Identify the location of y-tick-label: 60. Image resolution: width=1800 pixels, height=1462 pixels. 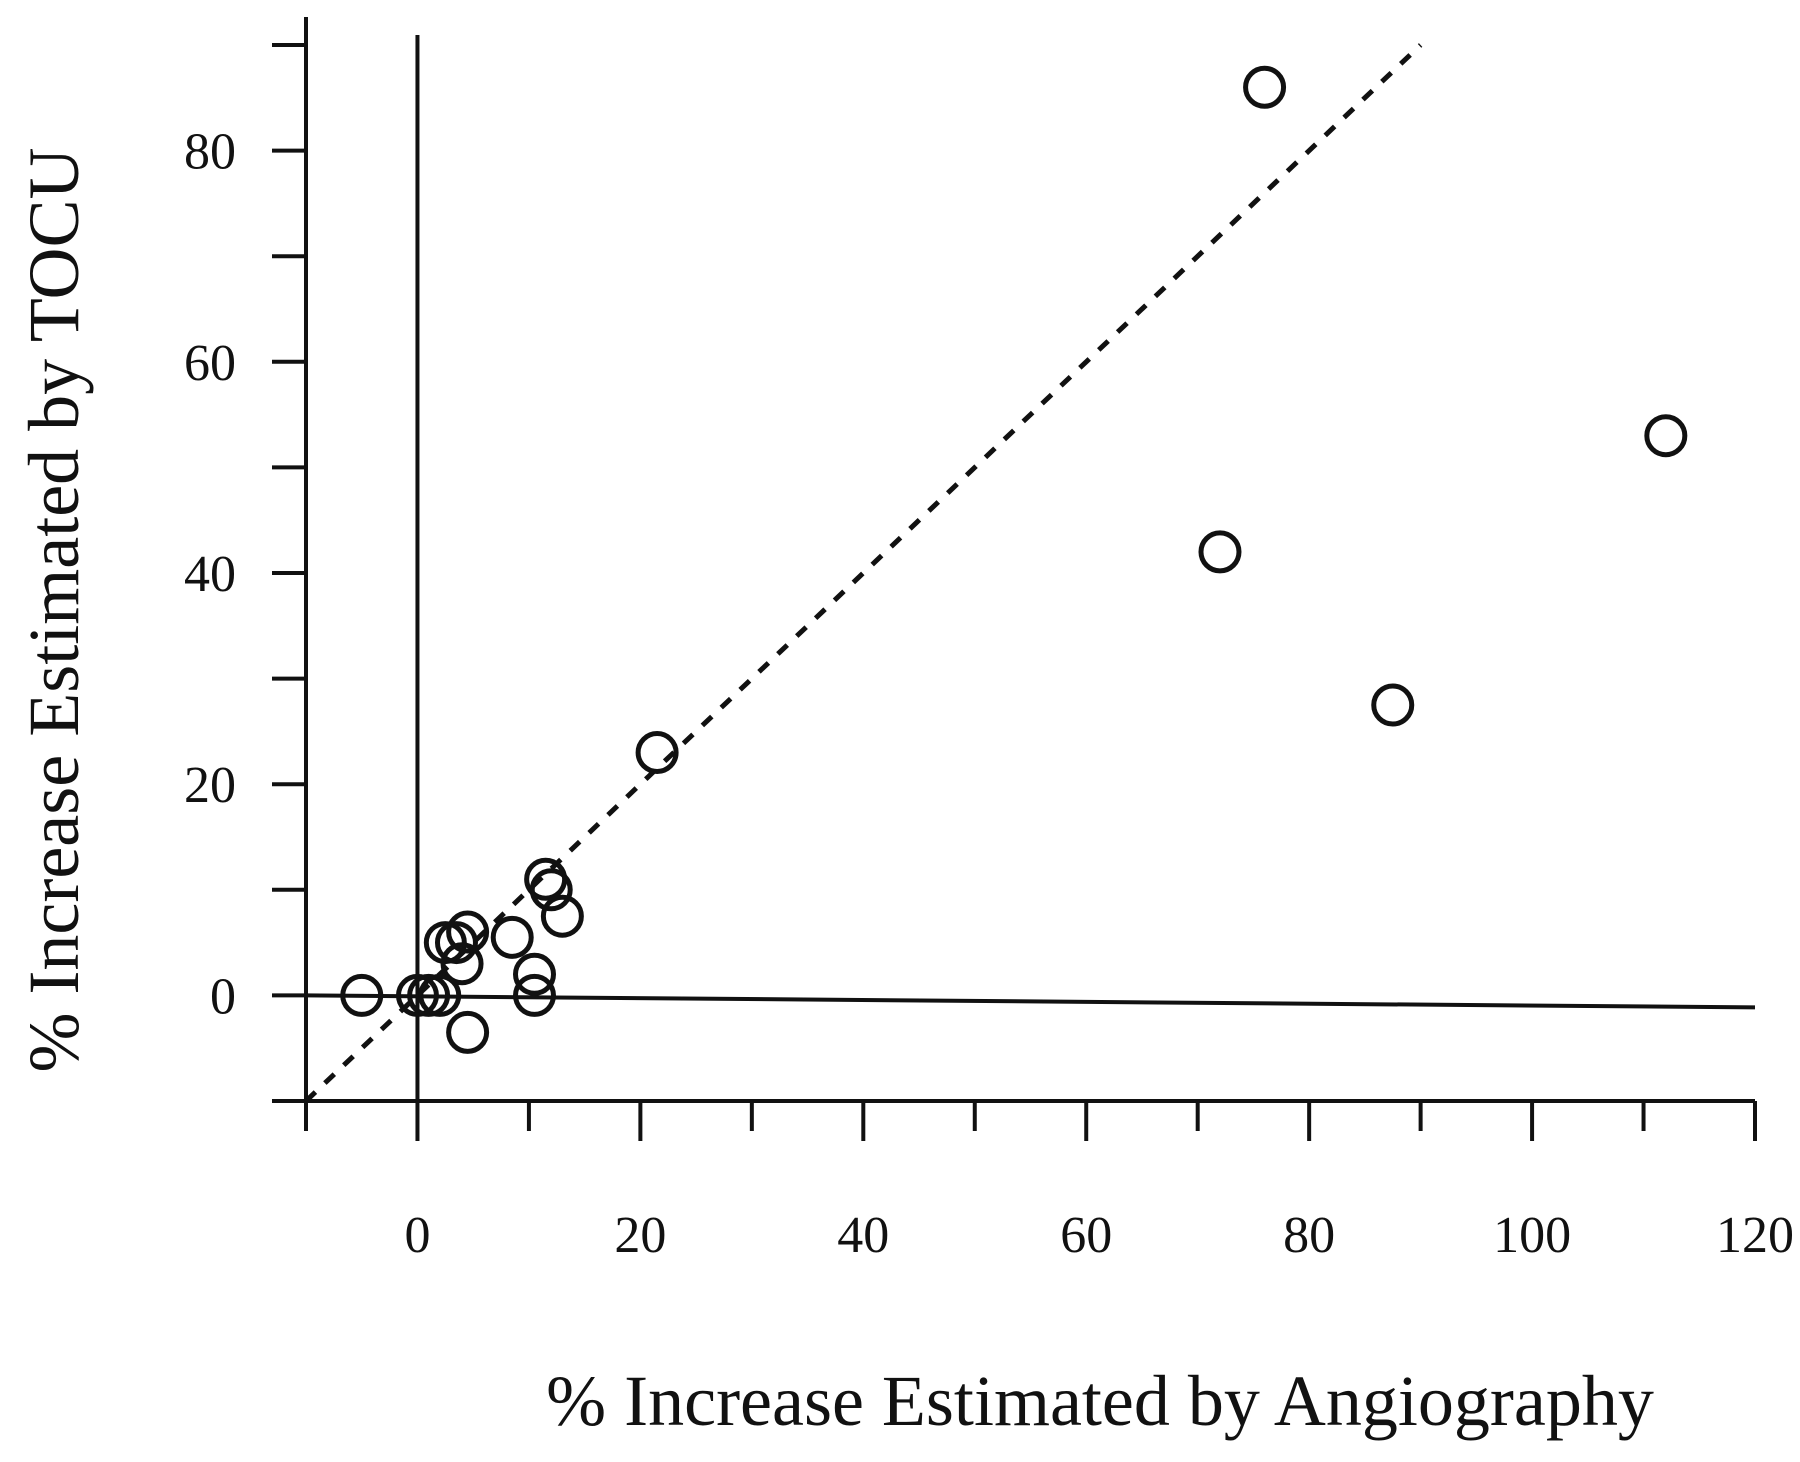
(210, 363).